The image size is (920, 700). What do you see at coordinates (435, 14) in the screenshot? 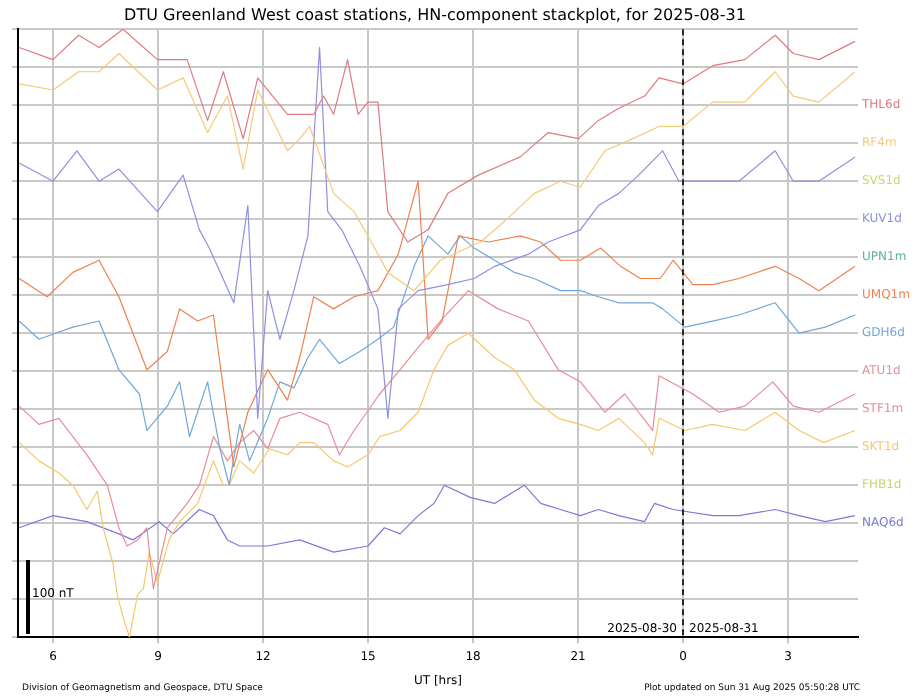
I see `chart-title: DTU Greenland West coast stations, HN-component stackplot, for 2025-08-31` at bounding box center [435, 14].